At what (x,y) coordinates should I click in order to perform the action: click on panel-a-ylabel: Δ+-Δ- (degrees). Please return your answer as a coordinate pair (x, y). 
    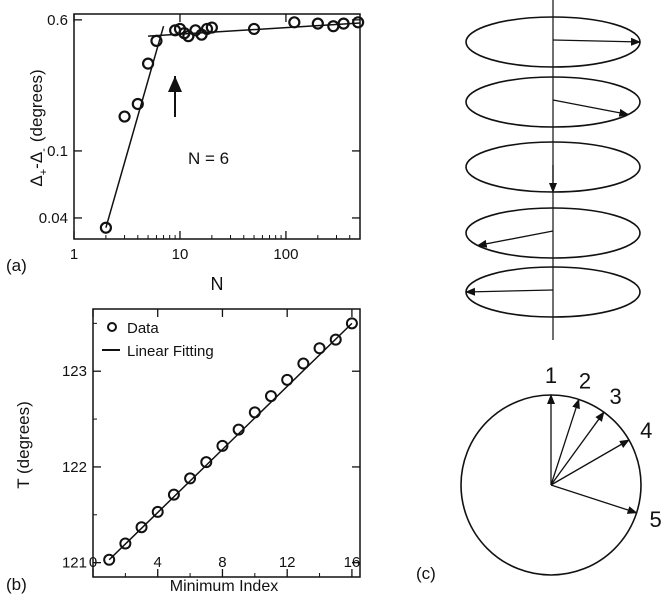
    Looking at the image, I should click on (38, 127).